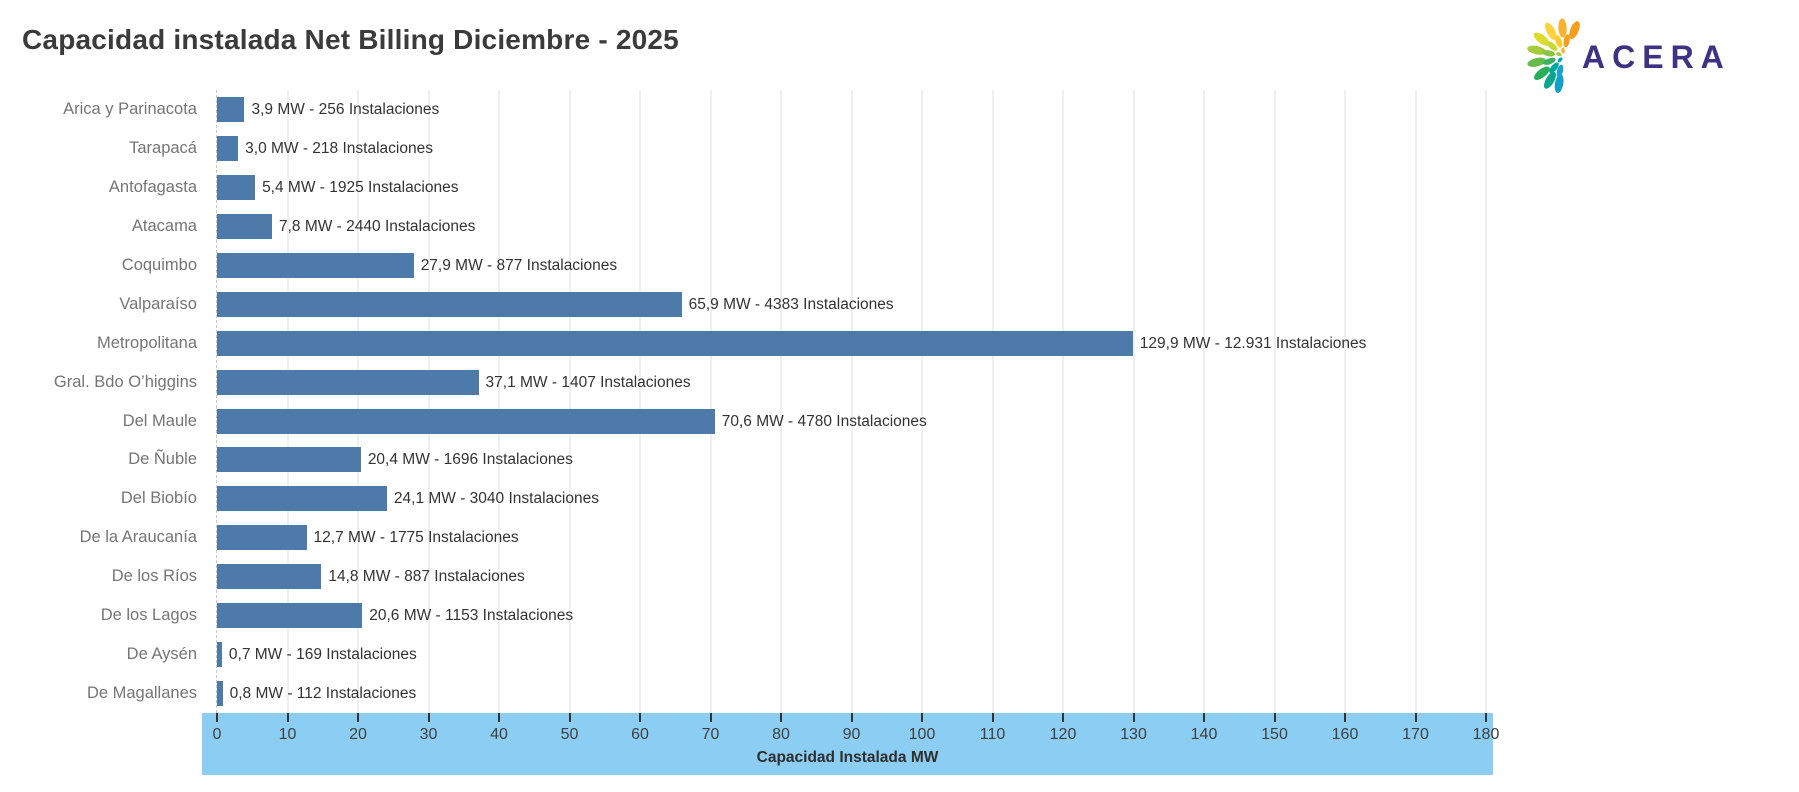 This screenshot has height=792, width=1799. Describe the element at coordinates (1008, 382) in the screenshot. I see `bar-row: 37,1 MW - 1407 Instalaciones` at that location.